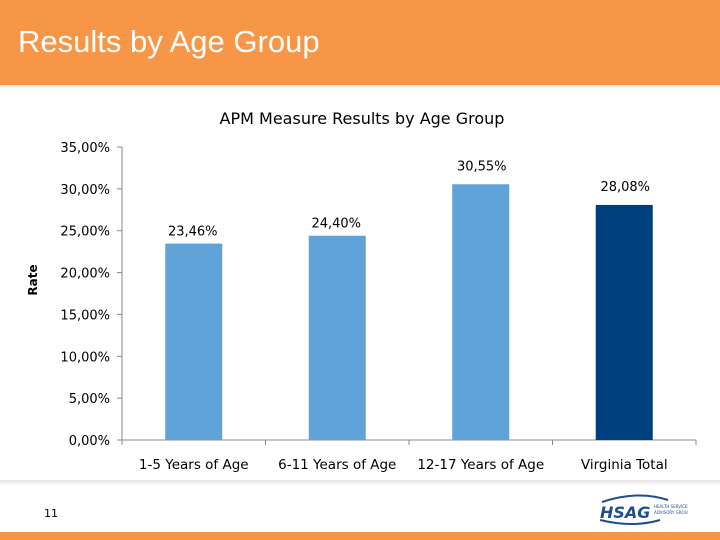 This screenshot has width=720, height=540. Describe the element at coordinates (671, 512) in the screenshot. I see `svg-text: ADVISORY GROUP` at that location.